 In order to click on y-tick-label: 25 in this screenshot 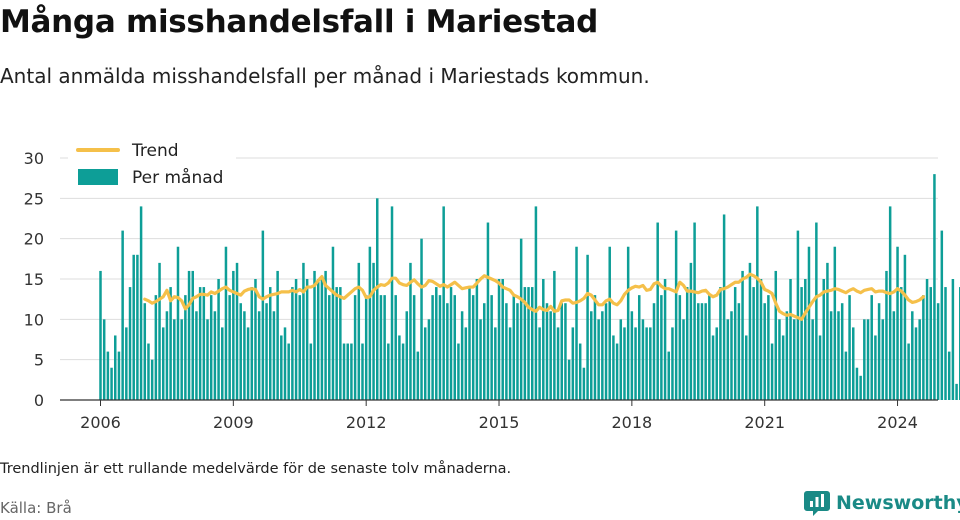, I will do `click(34, 198)`.